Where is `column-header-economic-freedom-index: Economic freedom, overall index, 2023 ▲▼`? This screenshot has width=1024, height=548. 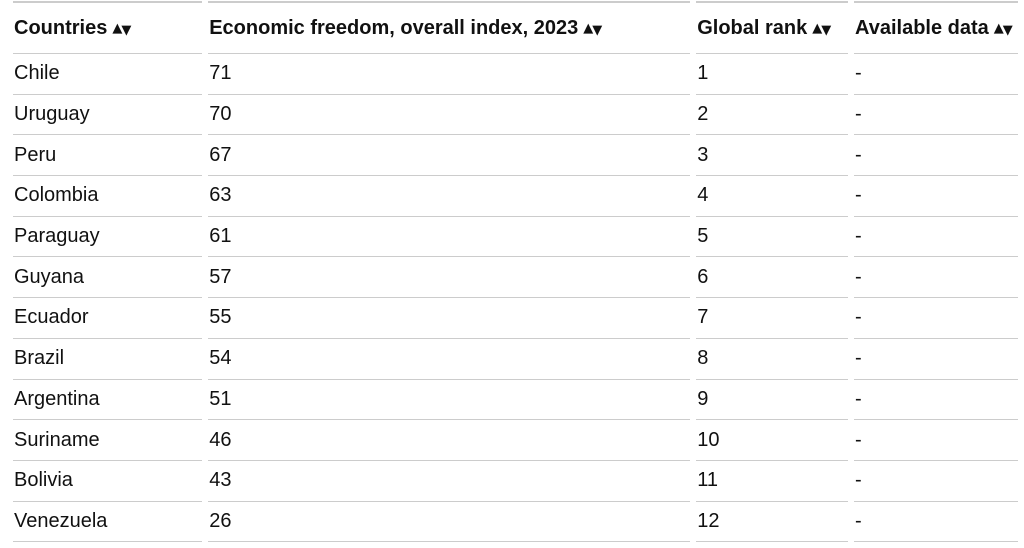
column-header-economic-freedom-index: Economic freedom, overall index, 2023 ▲▼ is located at coordinates (449, 27).